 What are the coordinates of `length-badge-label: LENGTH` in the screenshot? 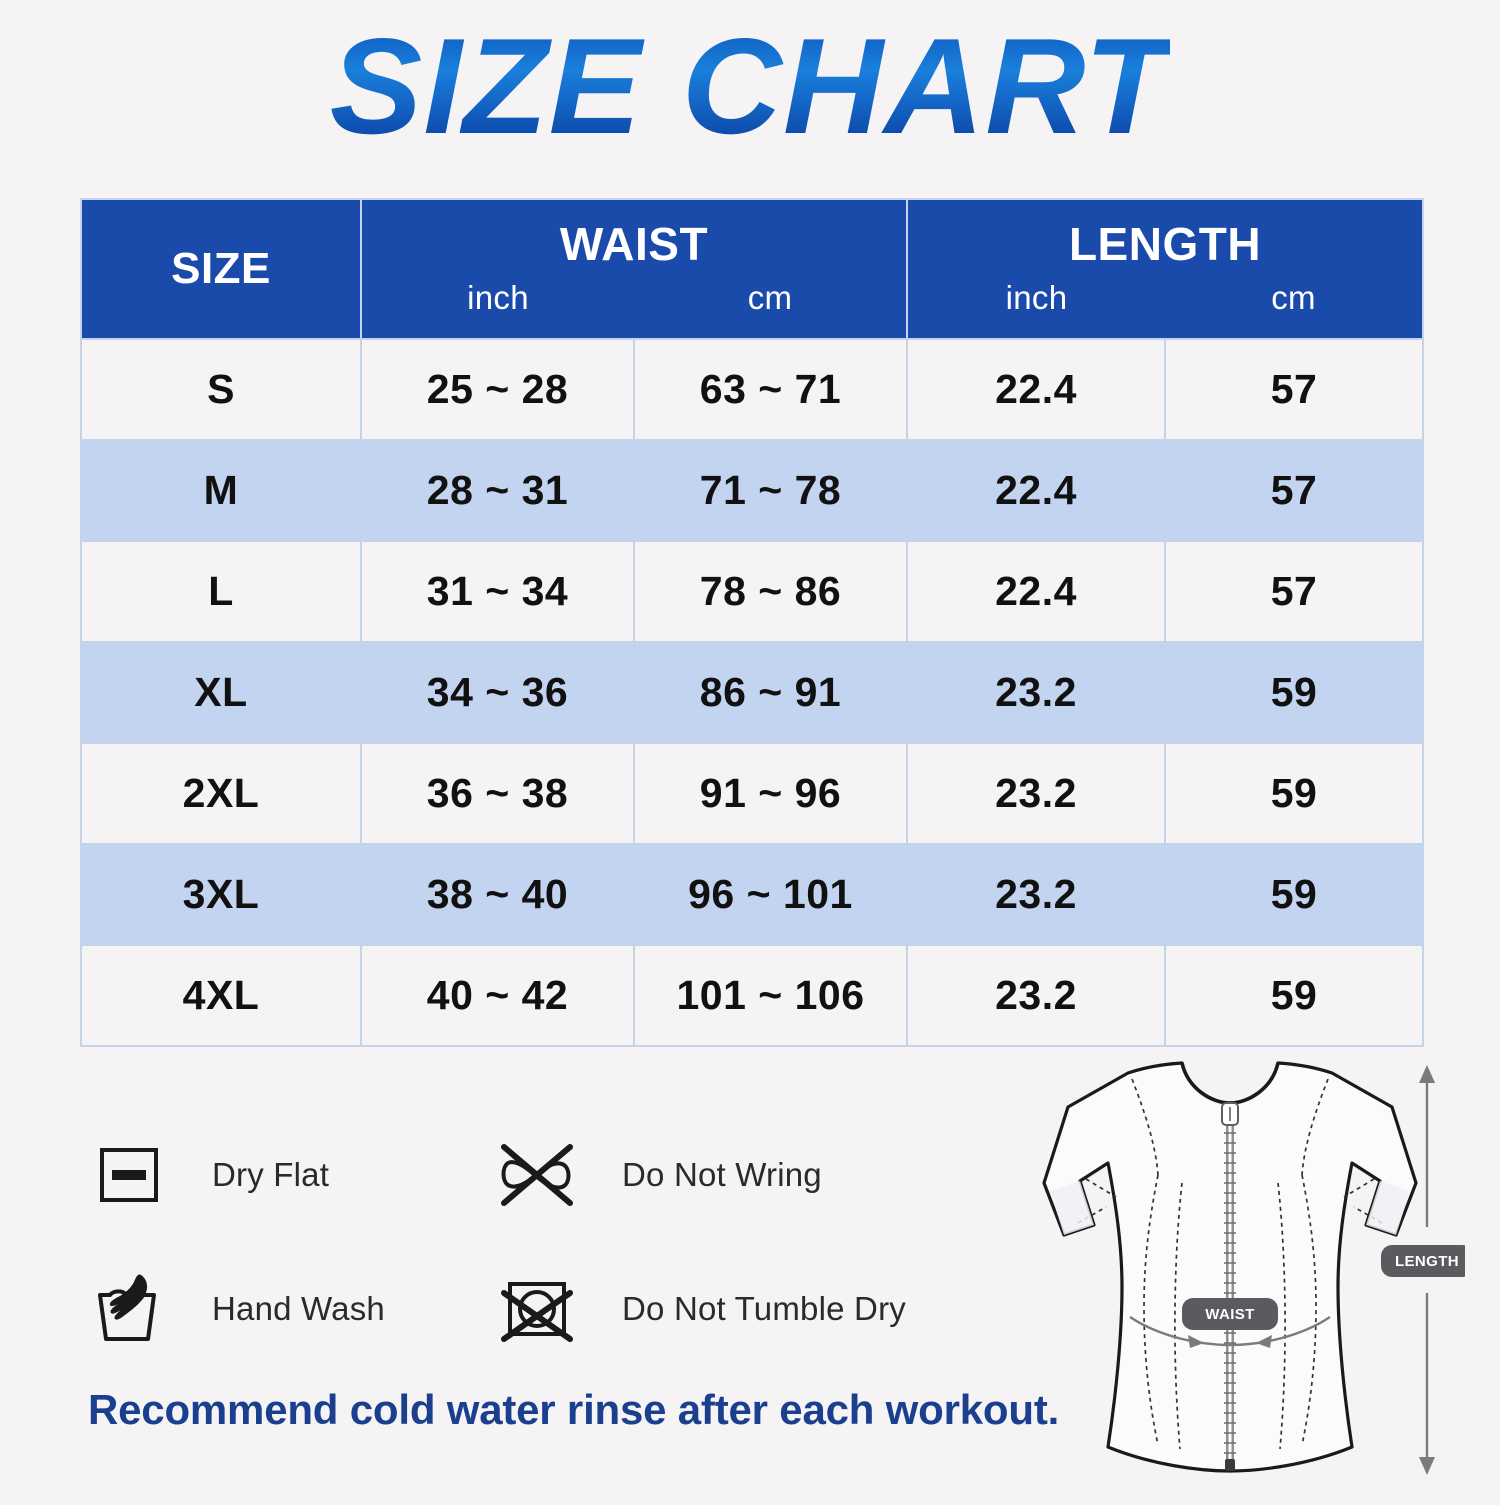 It's located at (1427, 1261).